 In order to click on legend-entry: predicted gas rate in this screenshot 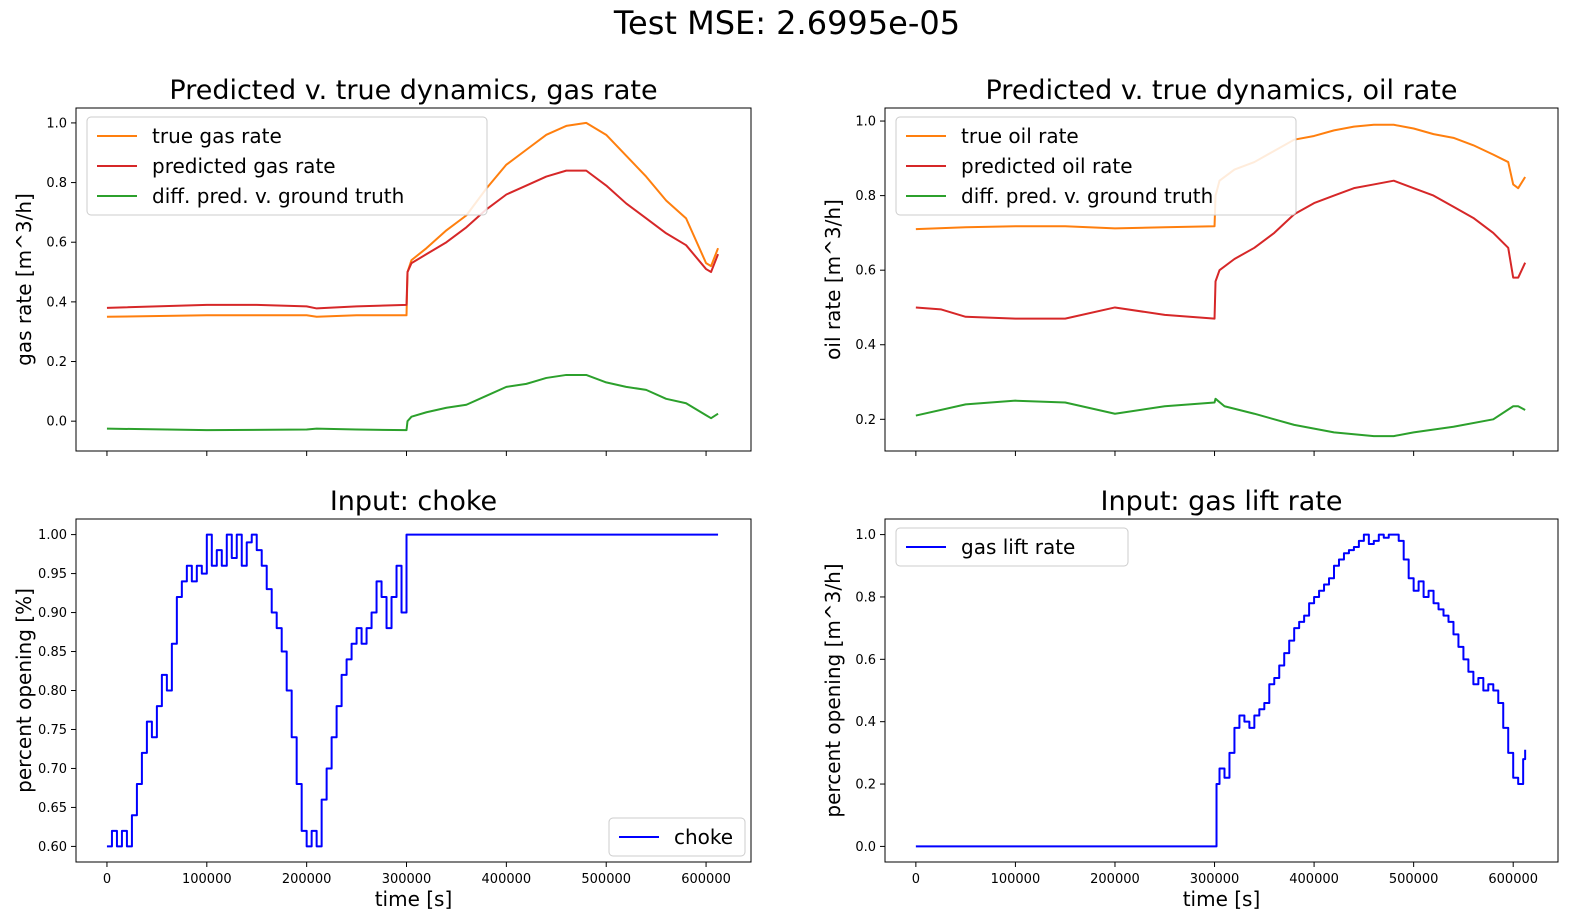, I will do `click(244, 166)`.